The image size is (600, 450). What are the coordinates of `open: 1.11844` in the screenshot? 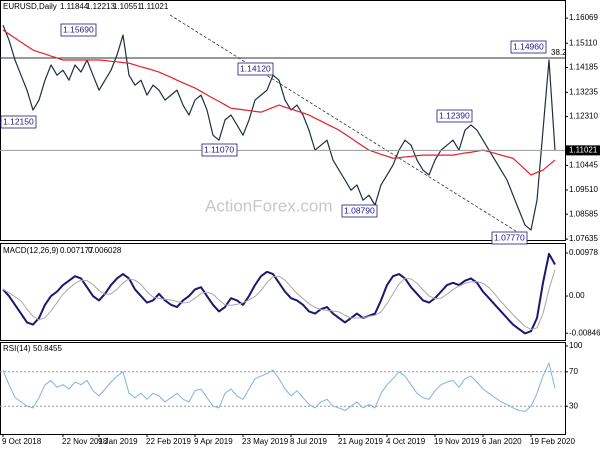 It's located at (74, 6).